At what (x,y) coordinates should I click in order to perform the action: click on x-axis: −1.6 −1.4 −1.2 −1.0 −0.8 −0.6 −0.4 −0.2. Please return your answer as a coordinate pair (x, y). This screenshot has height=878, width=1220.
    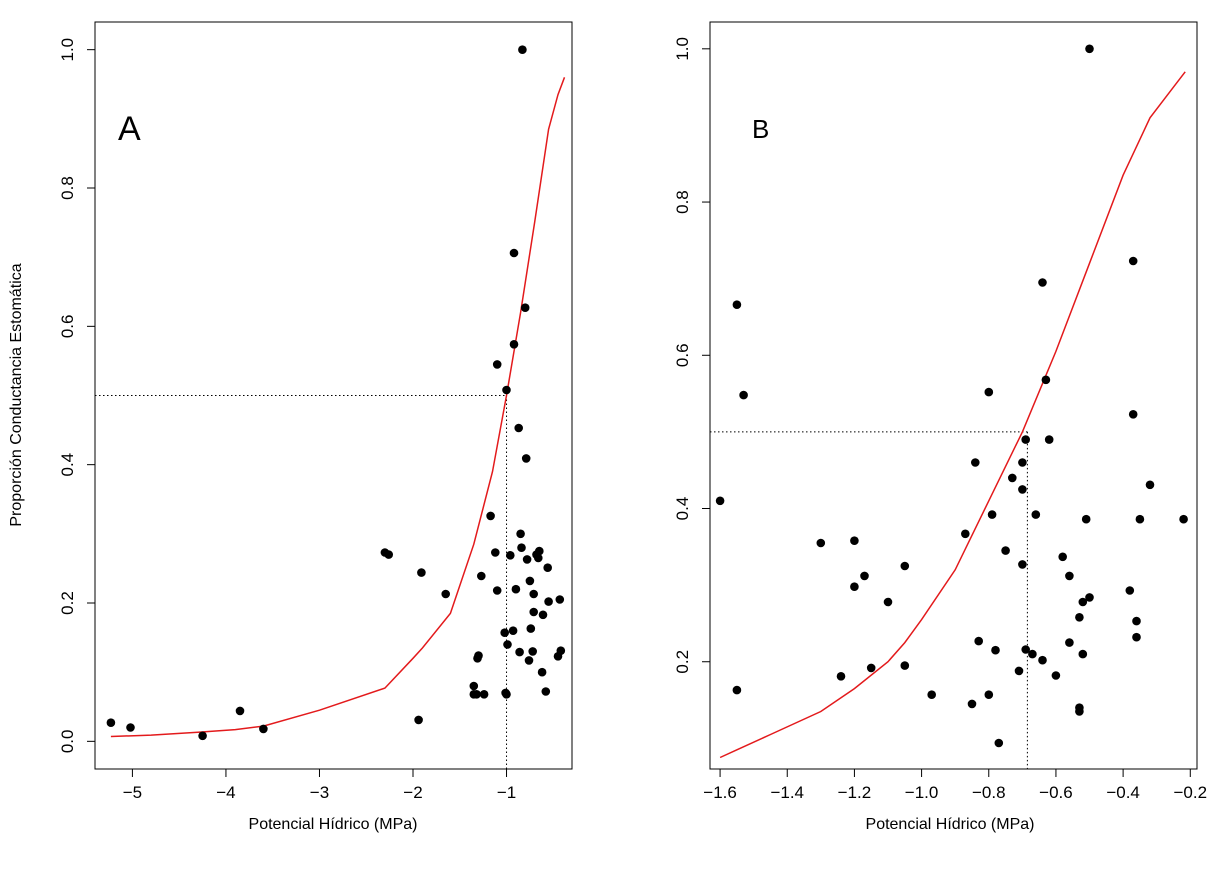
    Looking at the image, I should click on (955, 785).